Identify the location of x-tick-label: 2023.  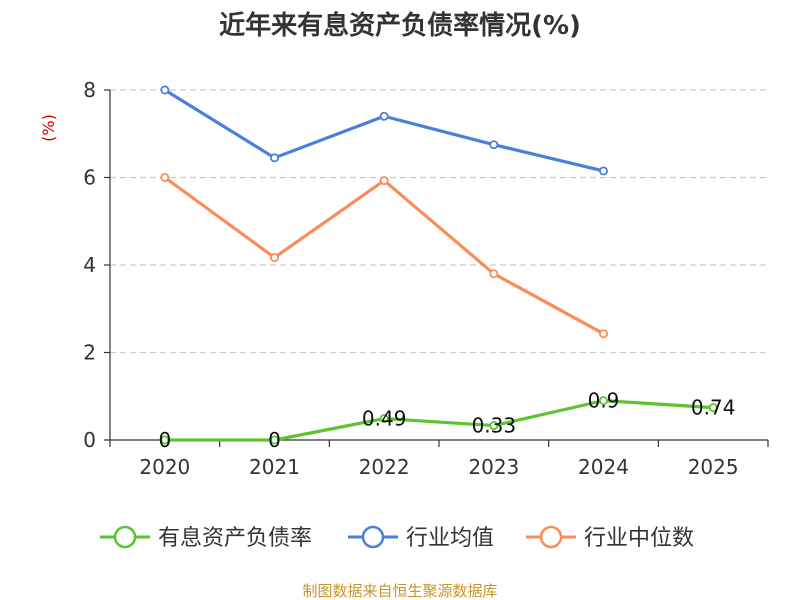
(493, 467).